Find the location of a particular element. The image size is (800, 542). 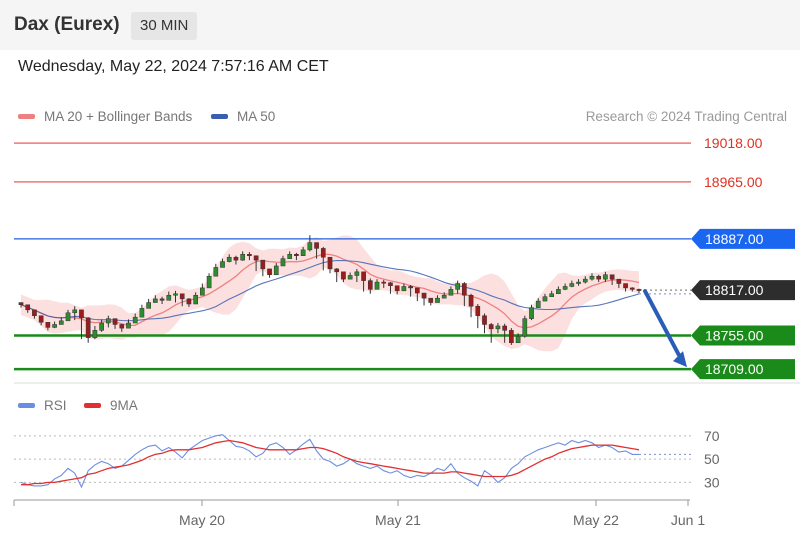

x-tick-label-0: May 20 is located at coordinates (202, 520).